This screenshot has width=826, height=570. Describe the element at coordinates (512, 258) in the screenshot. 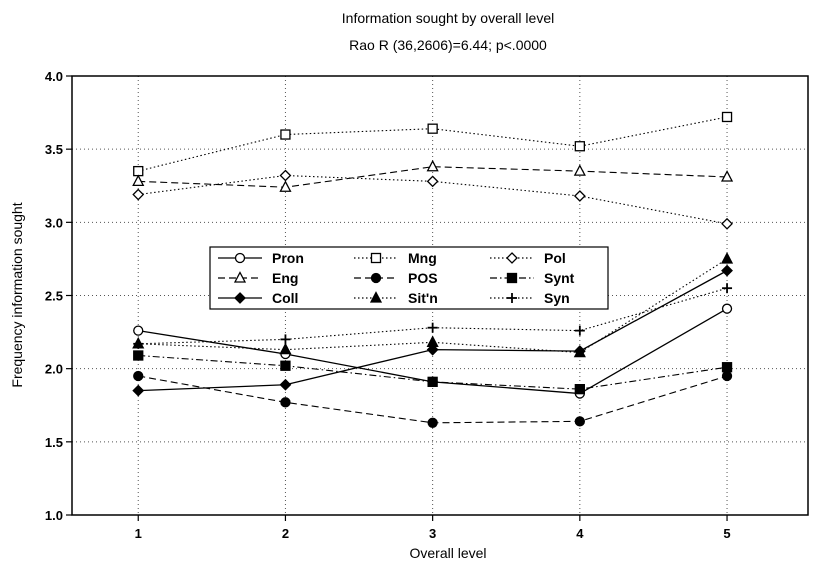

I see `legend-marker-pol` at that location.